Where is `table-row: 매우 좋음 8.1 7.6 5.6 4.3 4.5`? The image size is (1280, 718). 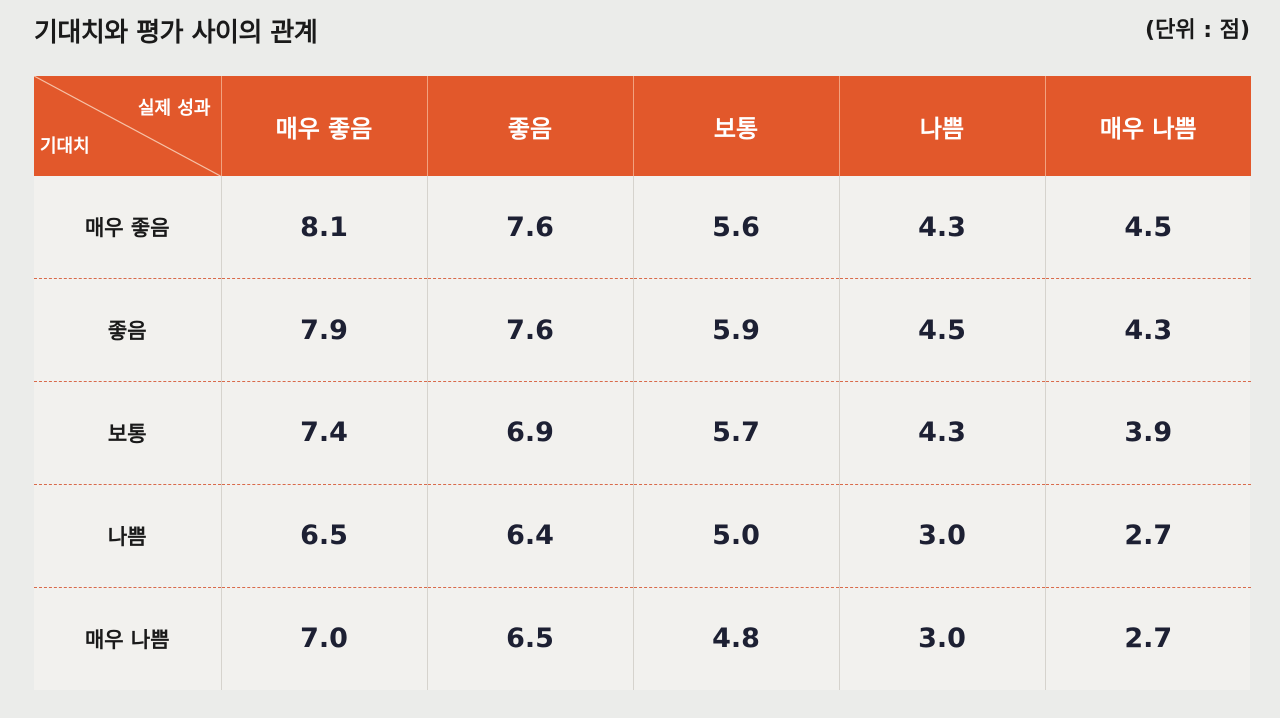 table-row: 매우 좋음 8.1 7.6 5.6 4.3 4.5 is located at coordinates (642, 227).